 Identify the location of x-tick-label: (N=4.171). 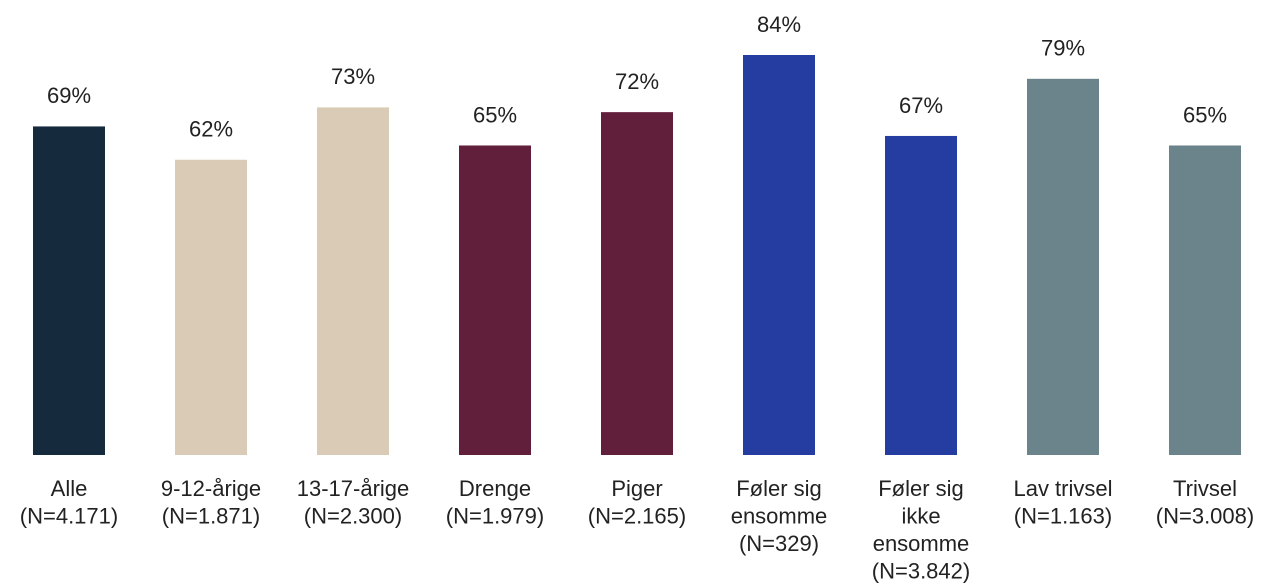
(69, 515).